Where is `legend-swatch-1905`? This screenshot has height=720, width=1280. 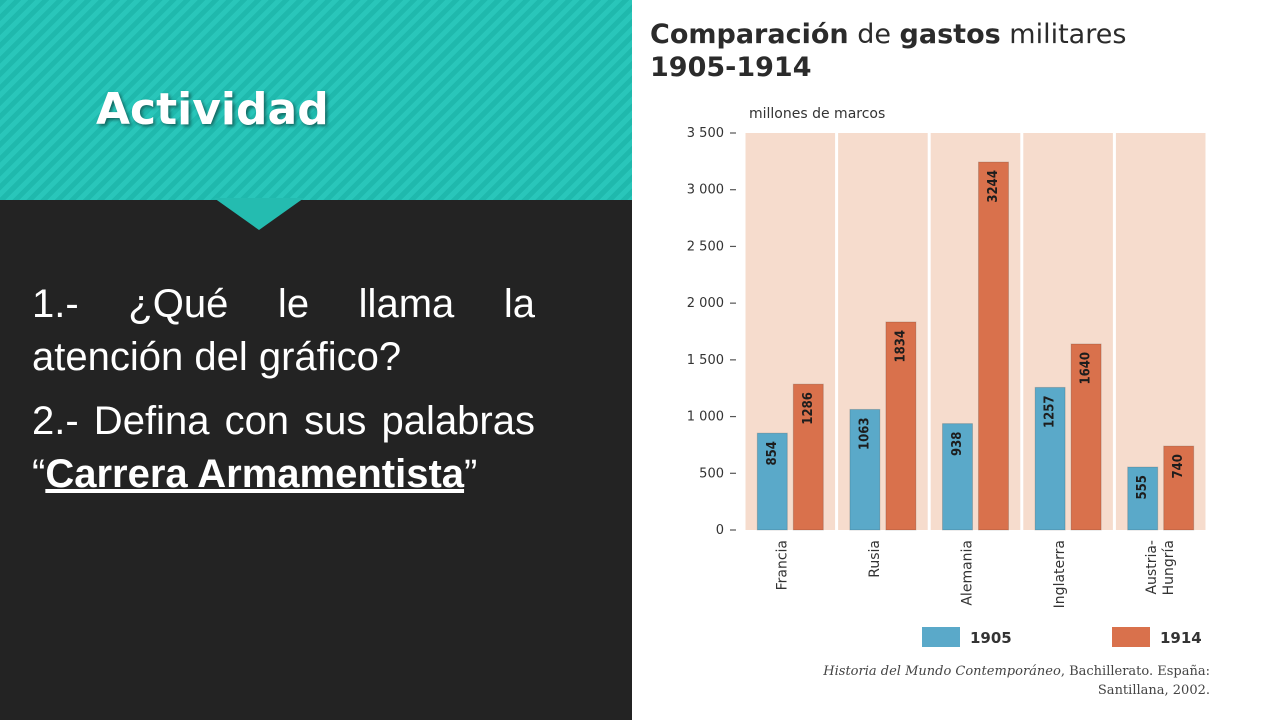 legend-swatch-1905 is located at coordinates (941, 637).